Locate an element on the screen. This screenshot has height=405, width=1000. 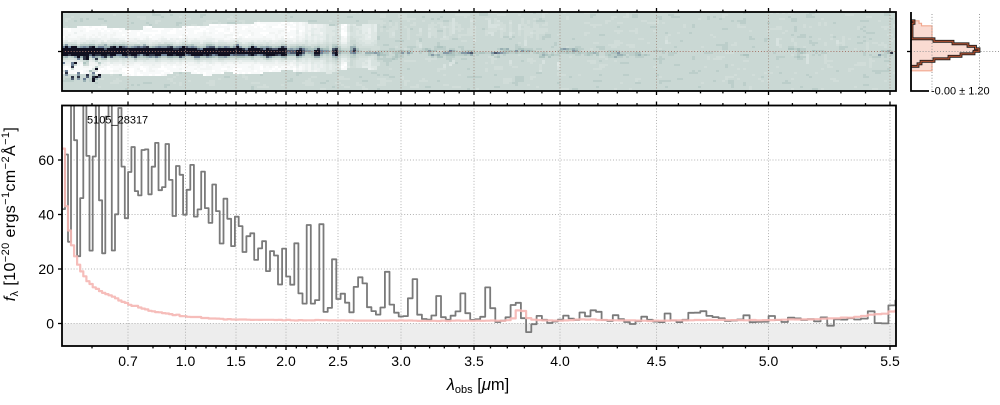
svg-text: 0.7 is located at coordinates (128, 361).